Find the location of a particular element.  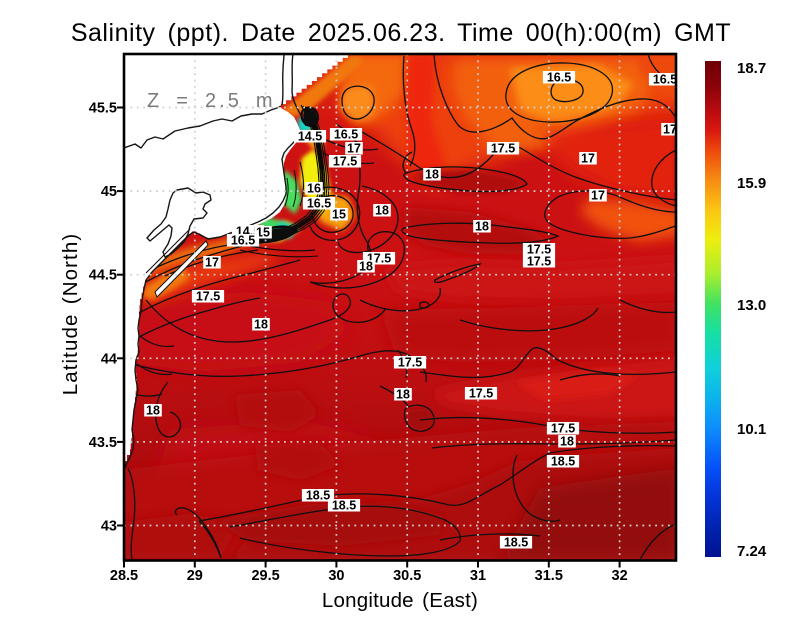

svg-text: 29.5 is located at coordinates (265, 576).